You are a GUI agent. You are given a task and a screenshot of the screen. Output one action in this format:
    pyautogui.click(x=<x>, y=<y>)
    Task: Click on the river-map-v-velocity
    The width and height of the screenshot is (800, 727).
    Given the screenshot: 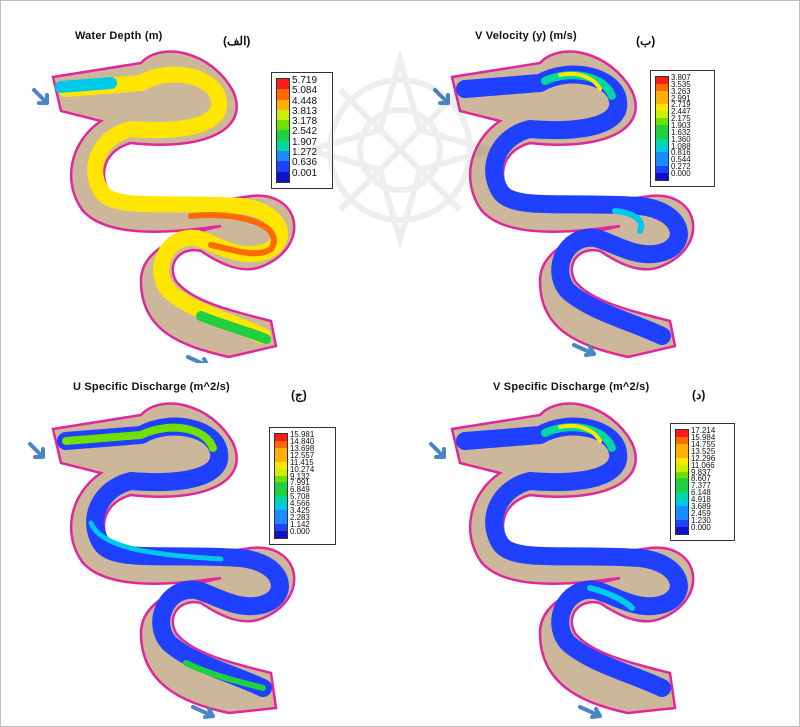 What is the action you would take?
    pyautogui.click(x=572, y=204)
    